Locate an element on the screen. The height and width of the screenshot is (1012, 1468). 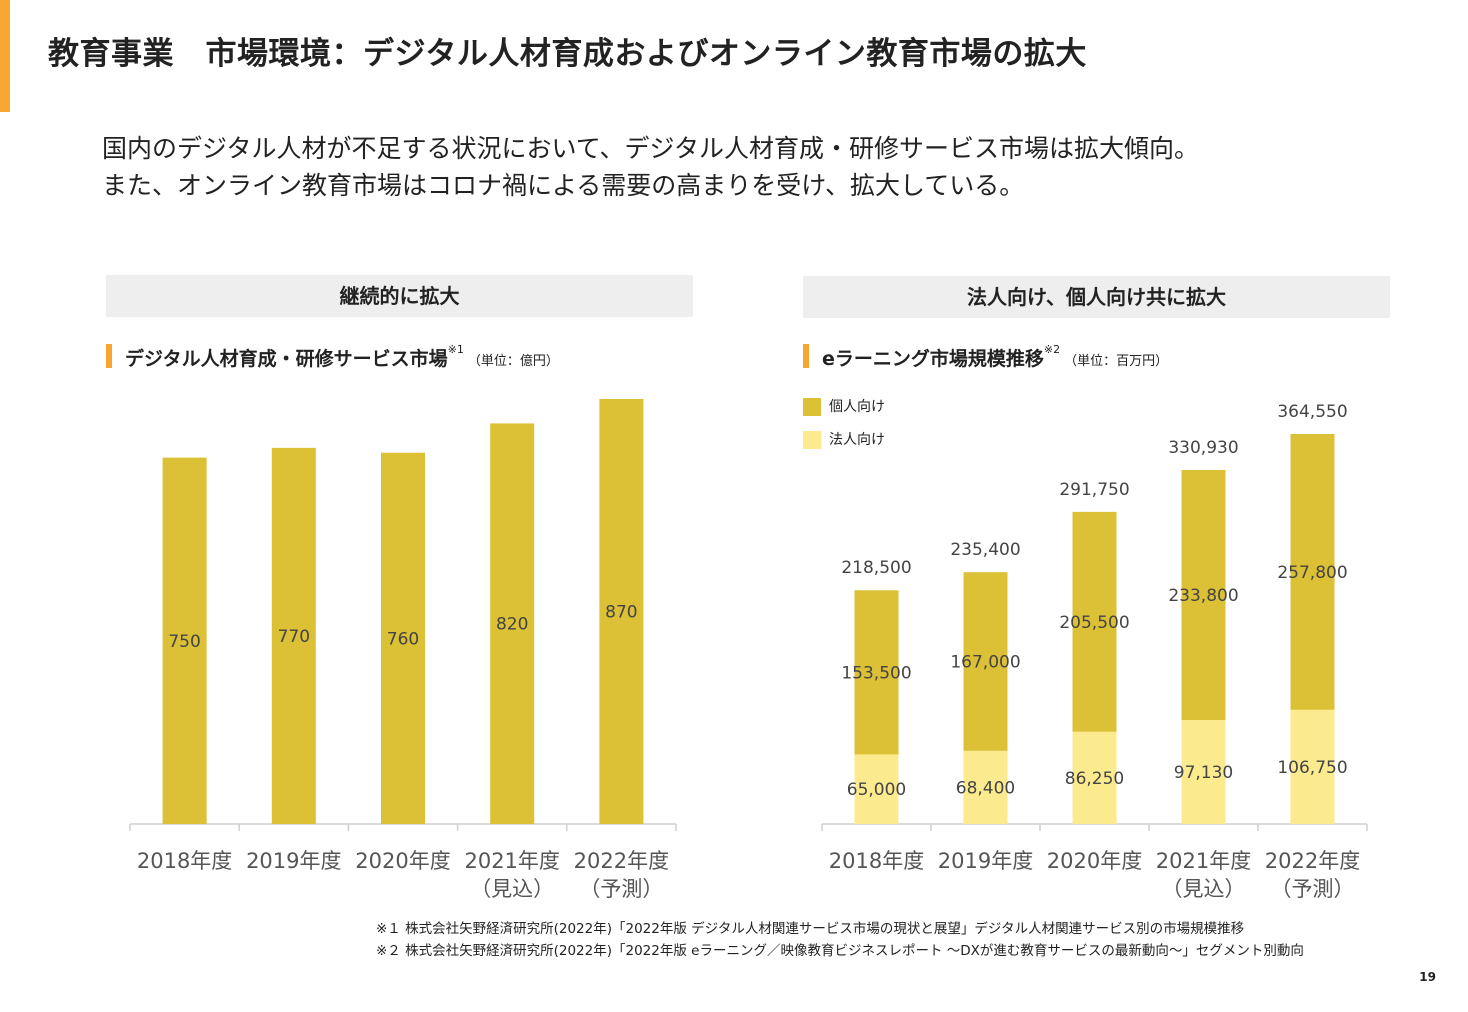
right-x-tick-label: 2020年度 is located at coordinates (1094, 861).